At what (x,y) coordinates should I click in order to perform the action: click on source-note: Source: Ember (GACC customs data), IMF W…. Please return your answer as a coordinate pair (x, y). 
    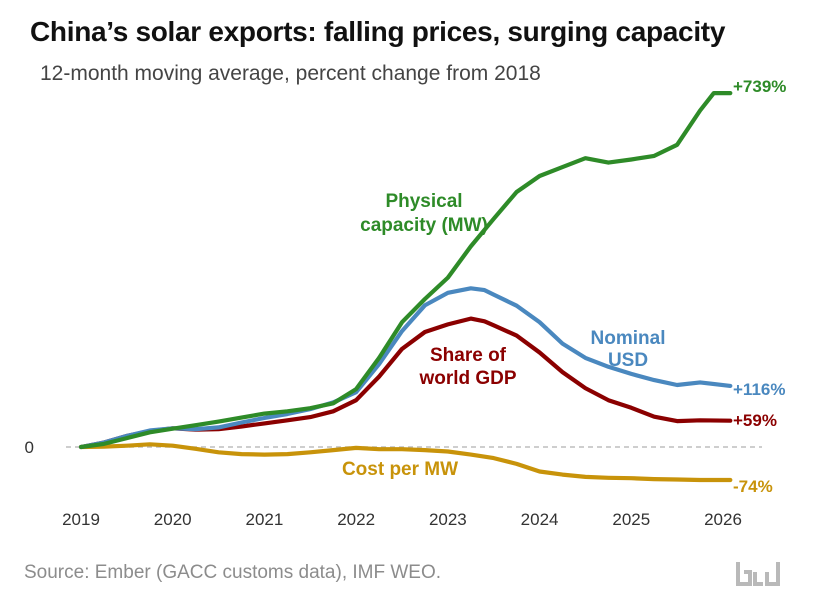
    Looking at the image, I should click on (233, 572).